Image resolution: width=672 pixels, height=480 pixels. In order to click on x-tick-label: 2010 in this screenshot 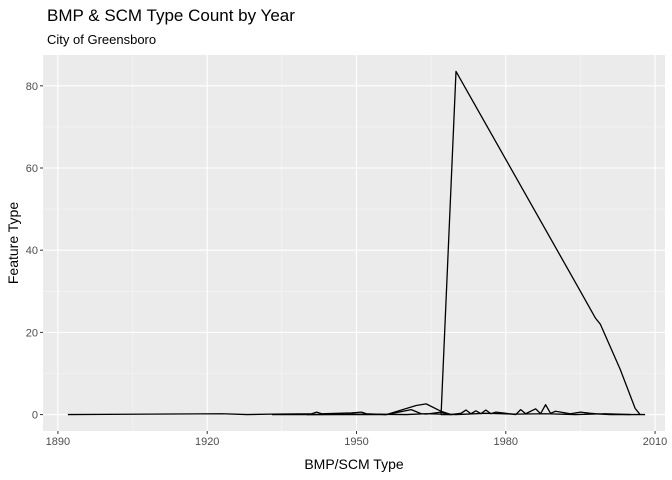, I will do `click(655, 442)`.